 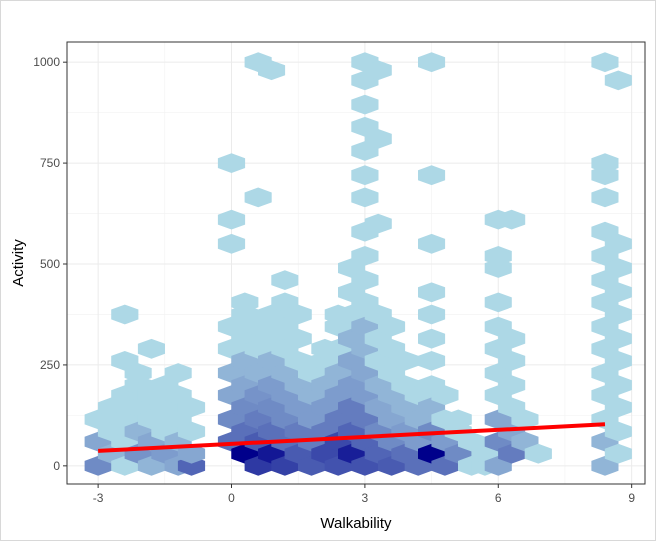 I want to click on y-axis: 0 250 500 750 1000, so click(x=50, y=264).